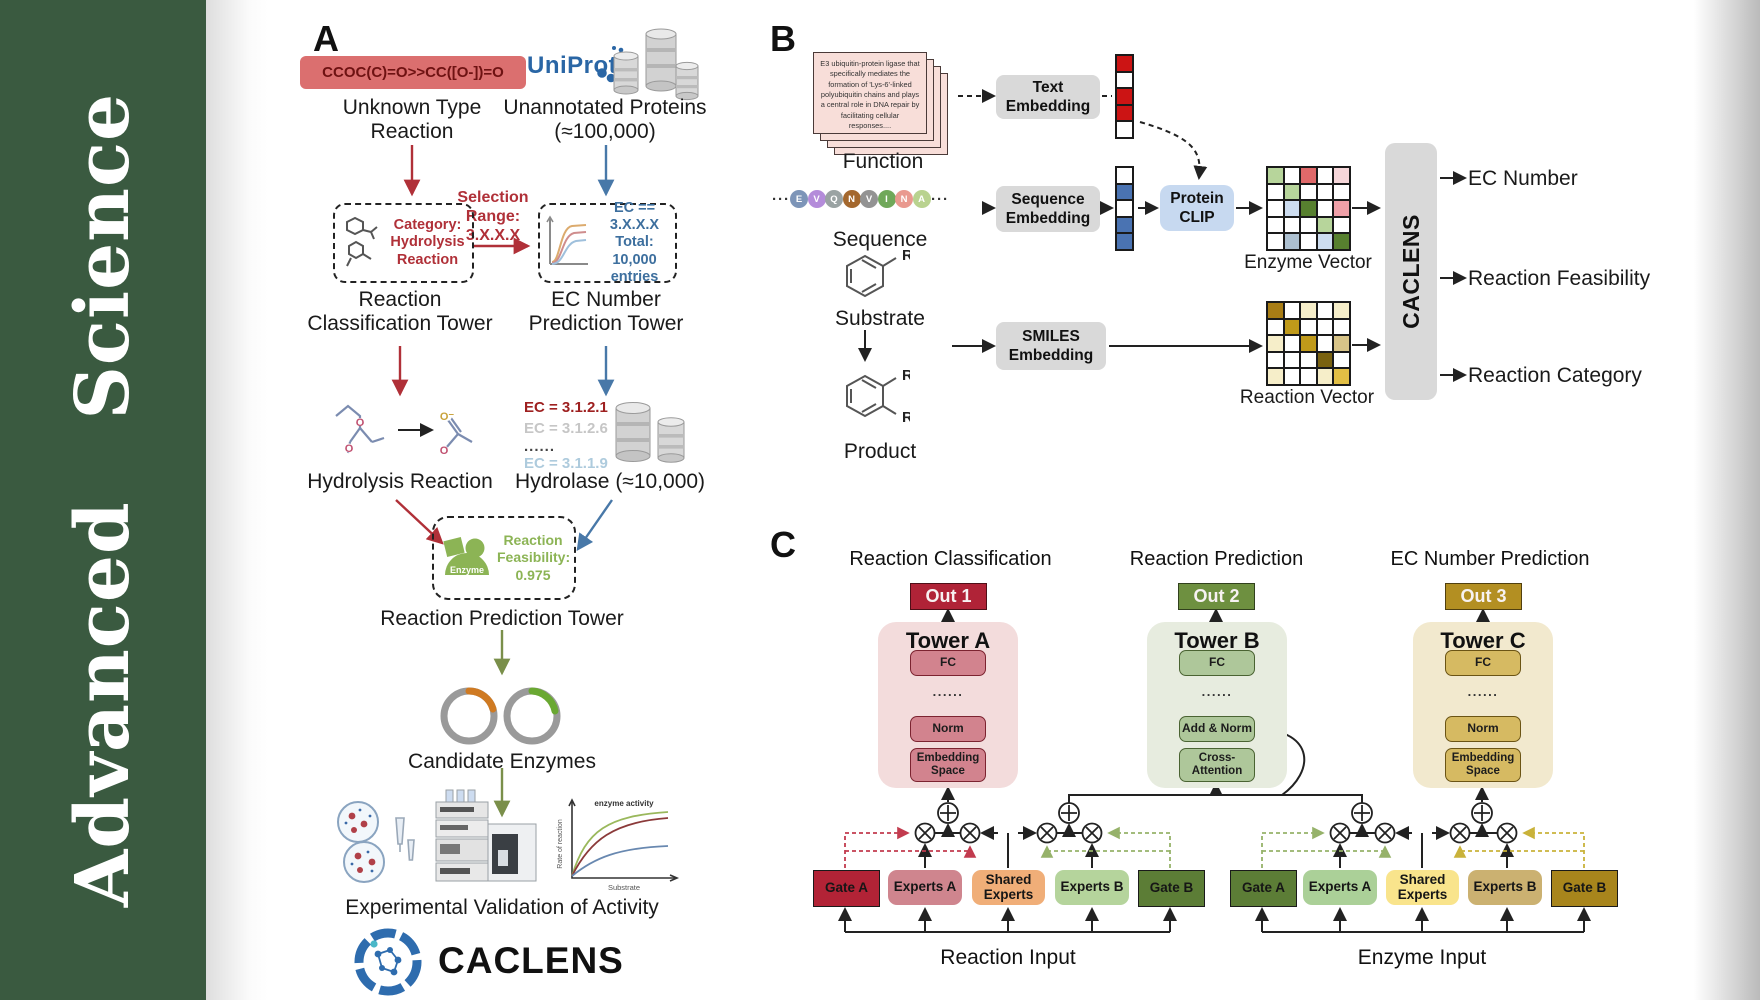  What do you see at coordinates (1197, 208) in the screenshot?
I see `protein-clip-box: Protein CLIP` at bounding box center [1197, 208].